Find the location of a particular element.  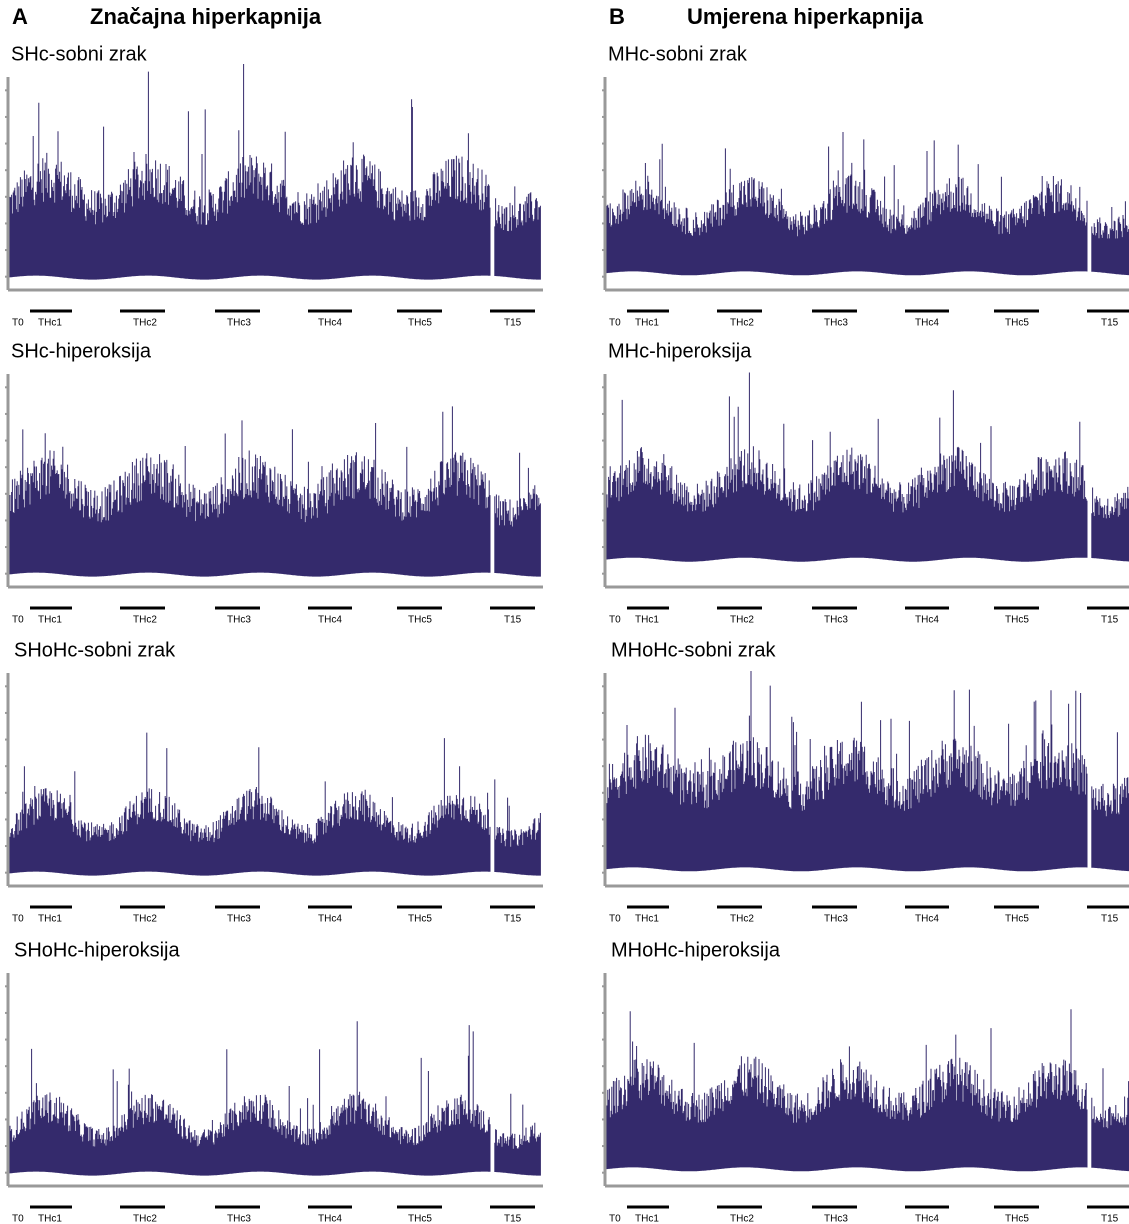

panel-letter: A is located at coordinates (20, 16).